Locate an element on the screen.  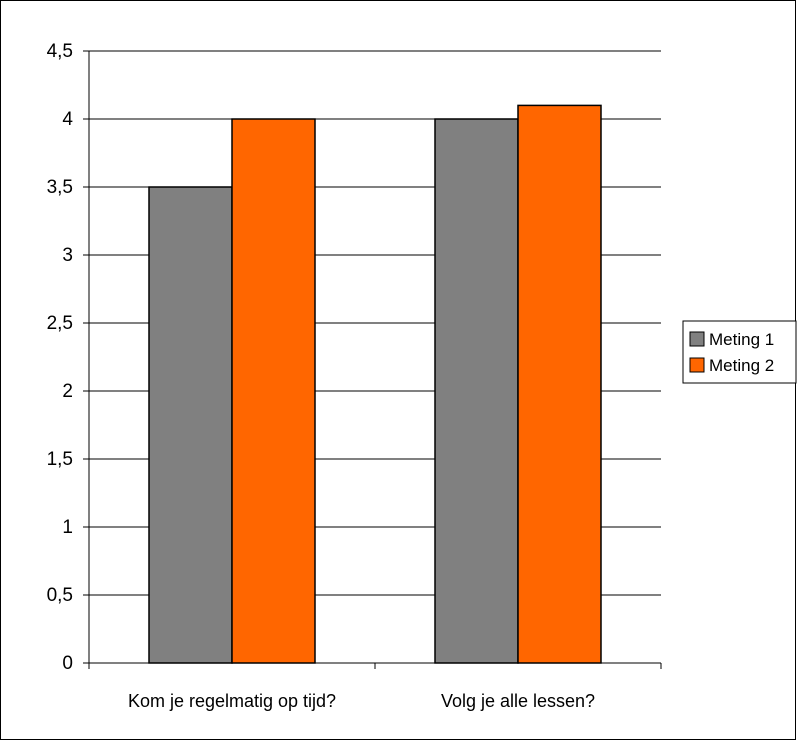
legend-label: Meting 2 is located at coordinates (741, 365).